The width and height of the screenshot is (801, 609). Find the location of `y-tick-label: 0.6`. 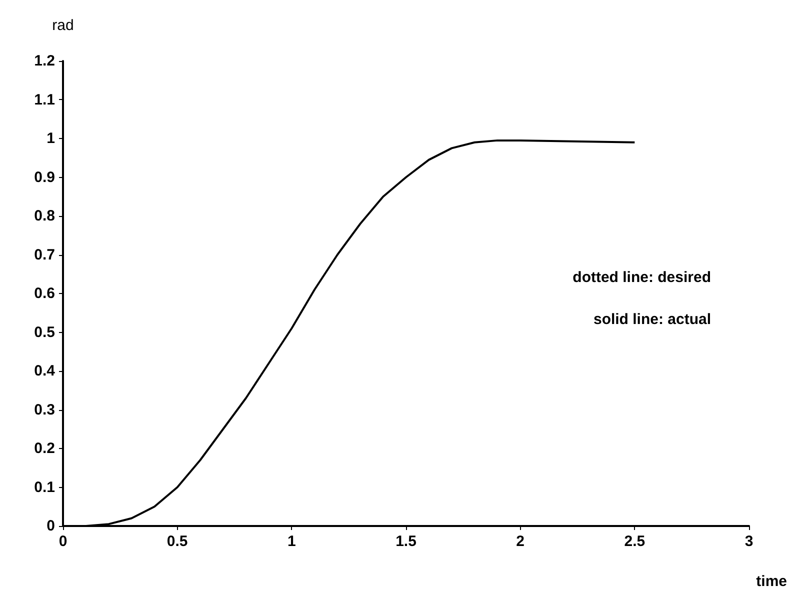

y-tick-label: 0.6 is located at coordinates (44, 293).